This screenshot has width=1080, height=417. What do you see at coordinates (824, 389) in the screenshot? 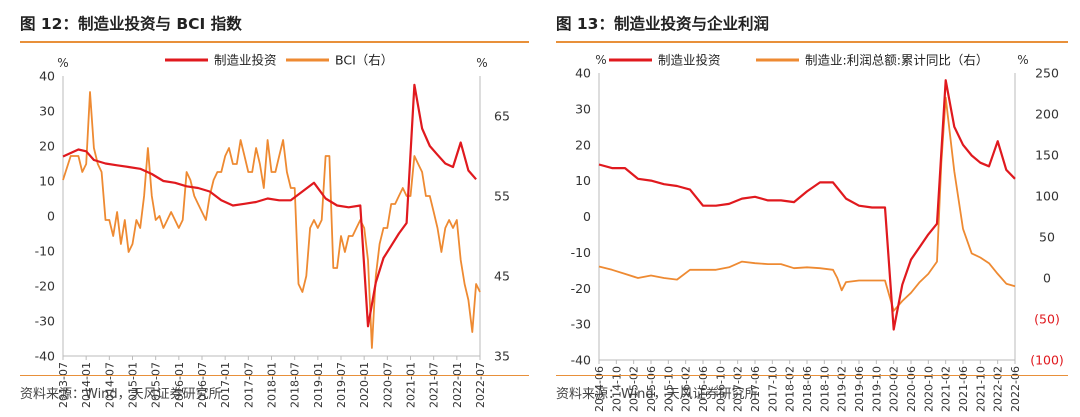
I see `x-tick-label: 2018-10` at bounding box center [824, 389].